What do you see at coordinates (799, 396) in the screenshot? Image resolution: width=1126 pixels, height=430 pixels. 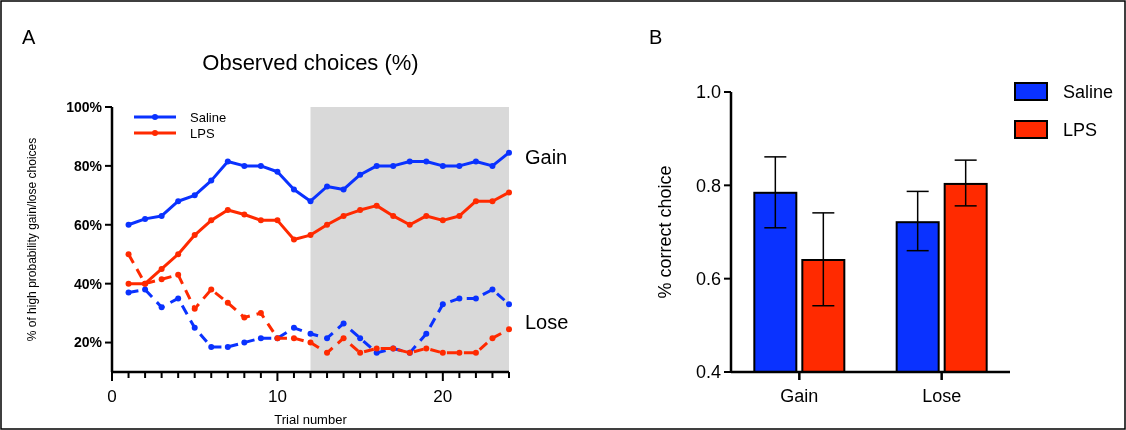 I see `x-tick-label: Gain` at bounding box center [799, 396].